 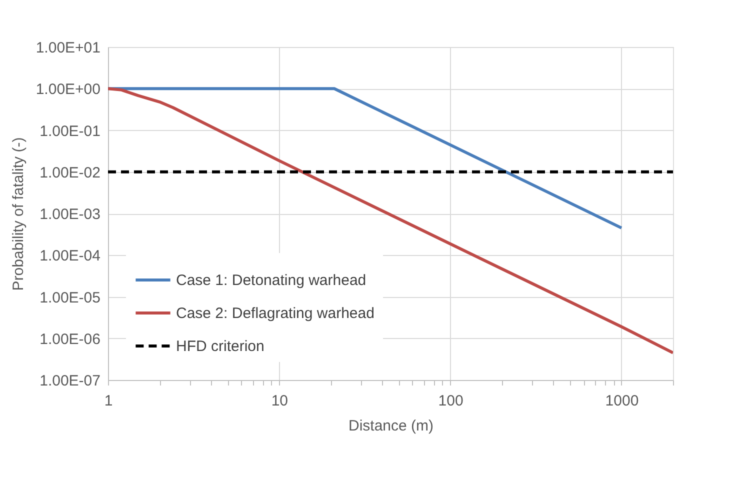 What do you see at coordinates (70, 381) in the screenshot?
I see `y-tick-label: 1.00E-07` at bounding box center [70, 381].